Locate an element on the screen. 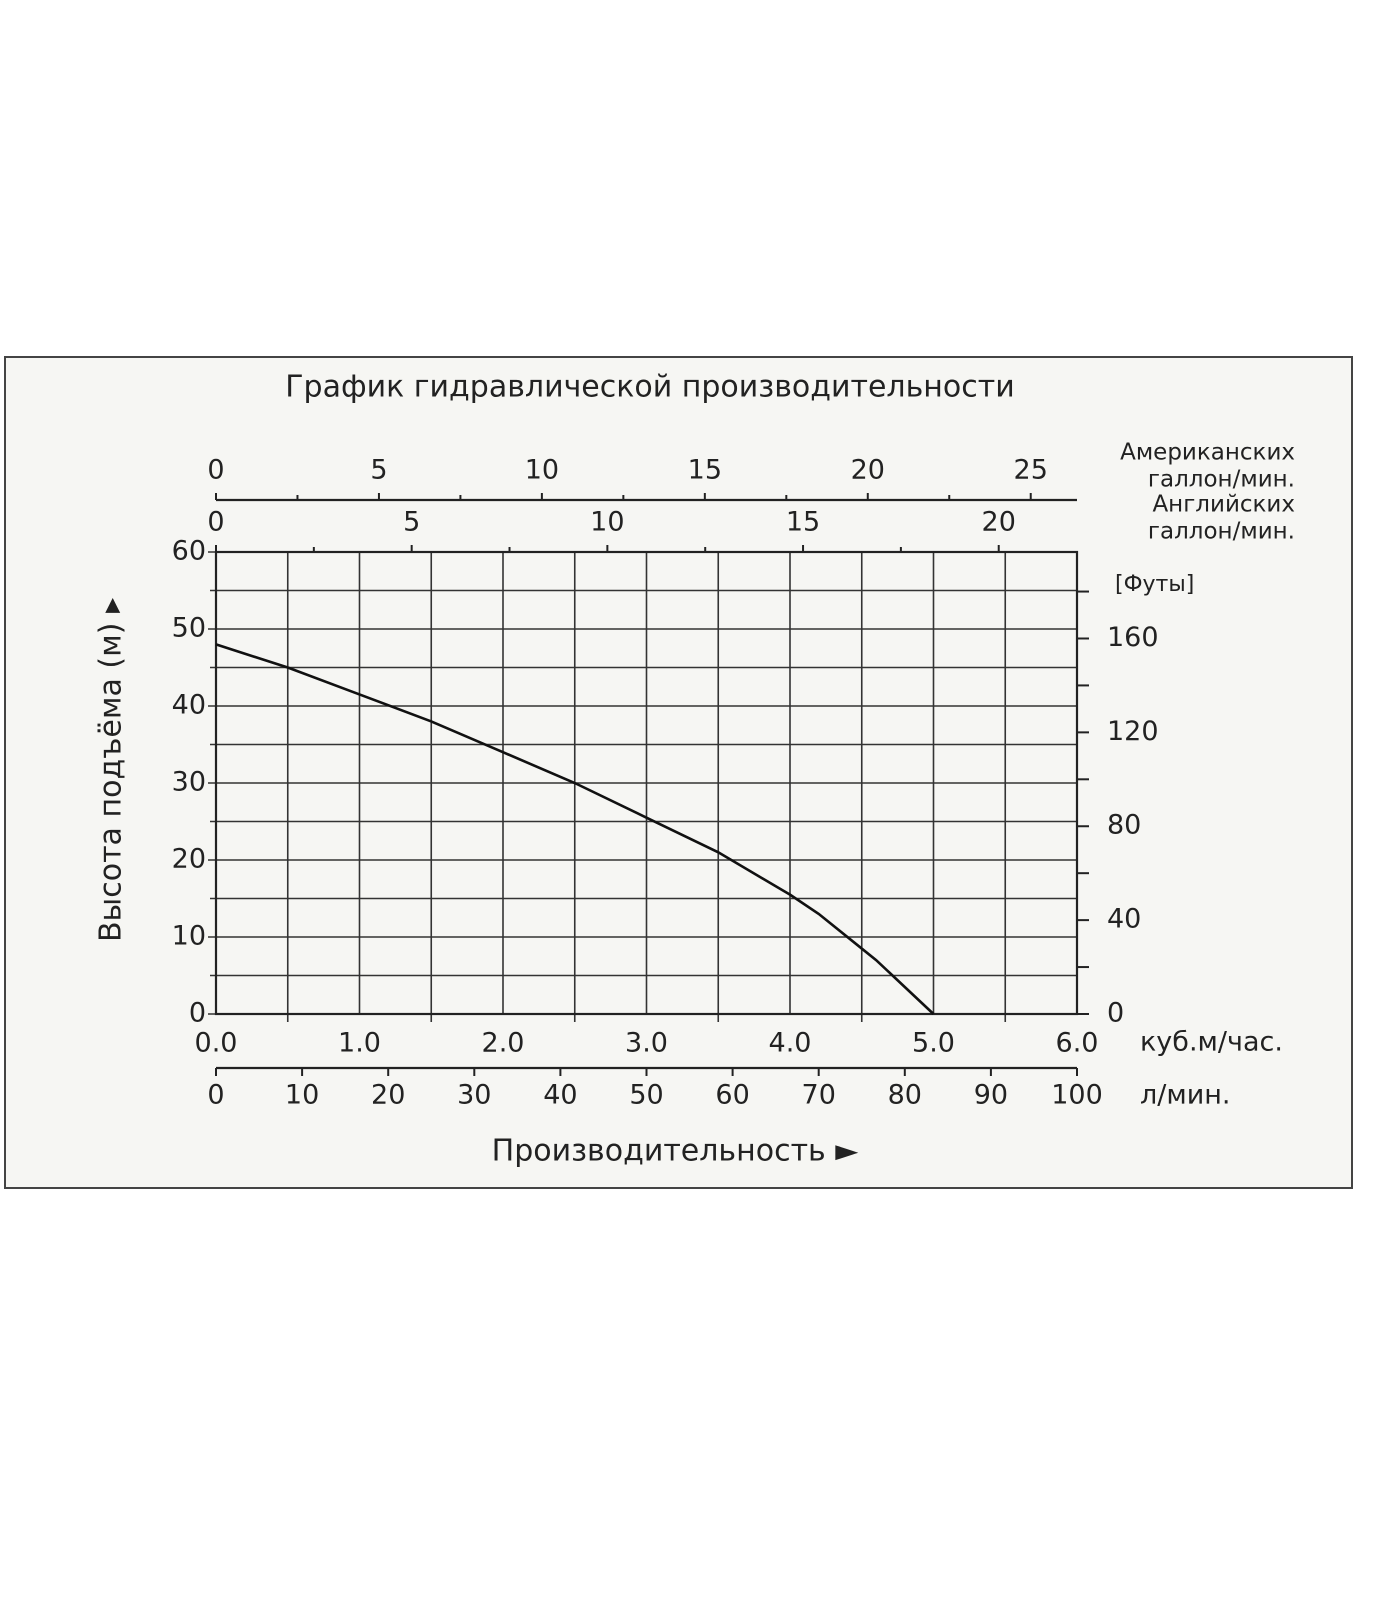 The height and width of the screenshot is (1600, 1400). x-tick-label: 4.0 is located at coordinates (790, 1043).